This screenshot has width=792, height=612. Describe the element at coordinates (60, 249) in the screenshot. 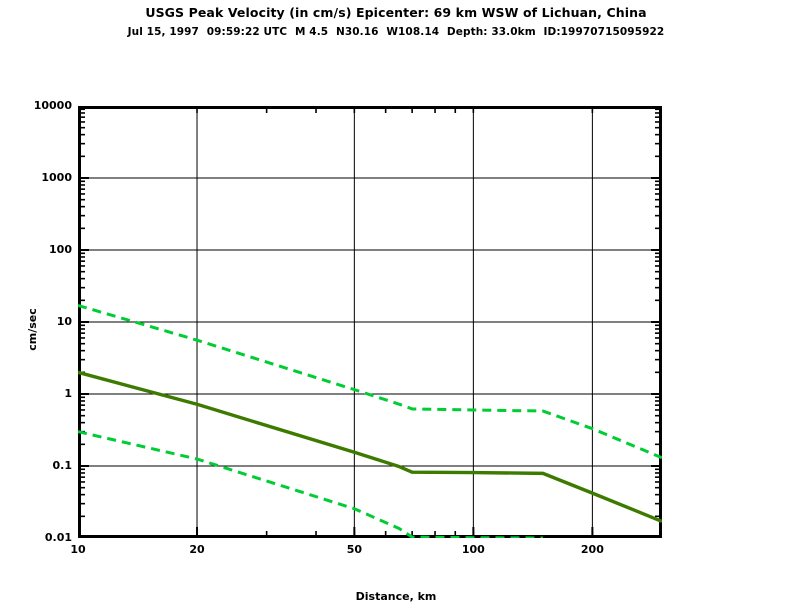

I see `y-axis-tick-label: 100` at that location.